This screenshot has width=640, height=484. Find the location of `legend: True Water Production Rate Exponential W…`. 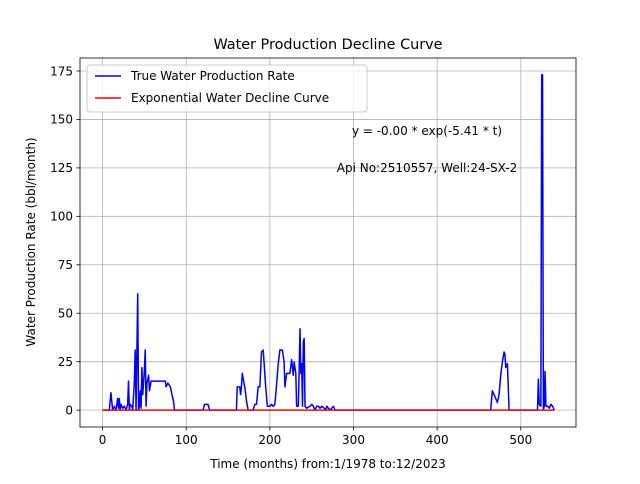

legend: True Water Production Rate Exponential W… is located at coordinates (227, 88).